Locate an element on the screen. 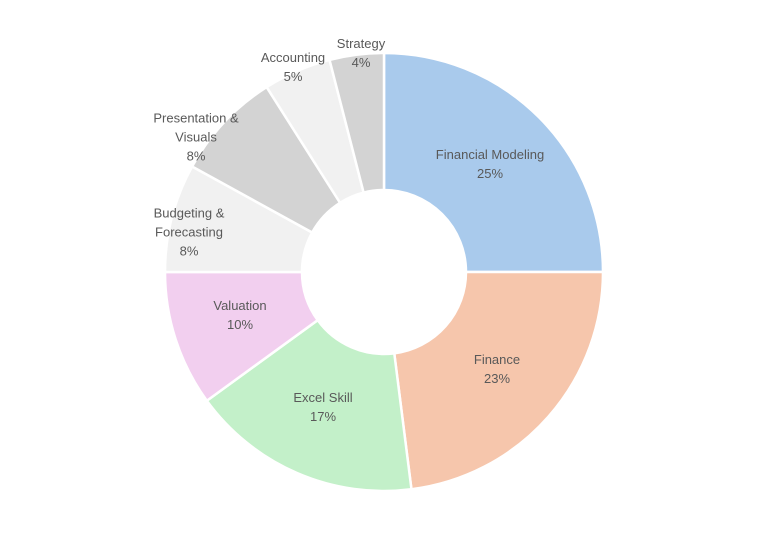 This screenshot has height=545, width=768. slice-label-3: Valuation 10% is located at coordinates (239, 315).